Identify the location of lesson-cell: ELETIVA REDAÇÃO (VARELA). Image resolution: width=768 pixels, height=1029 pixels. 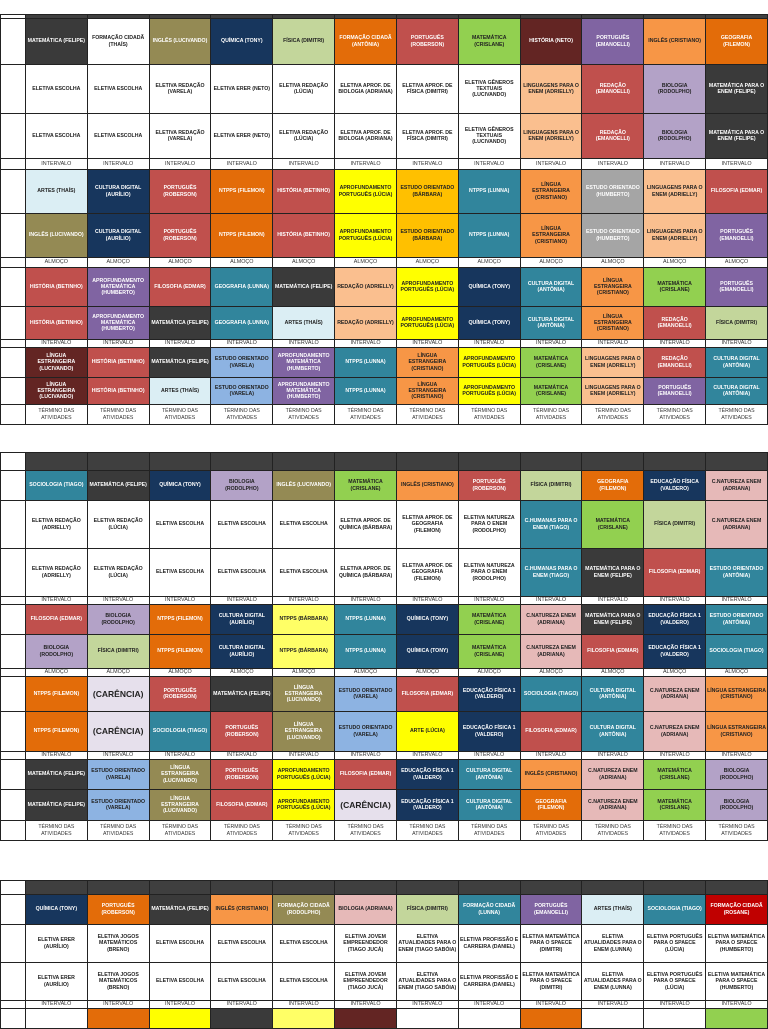
(180, 89).